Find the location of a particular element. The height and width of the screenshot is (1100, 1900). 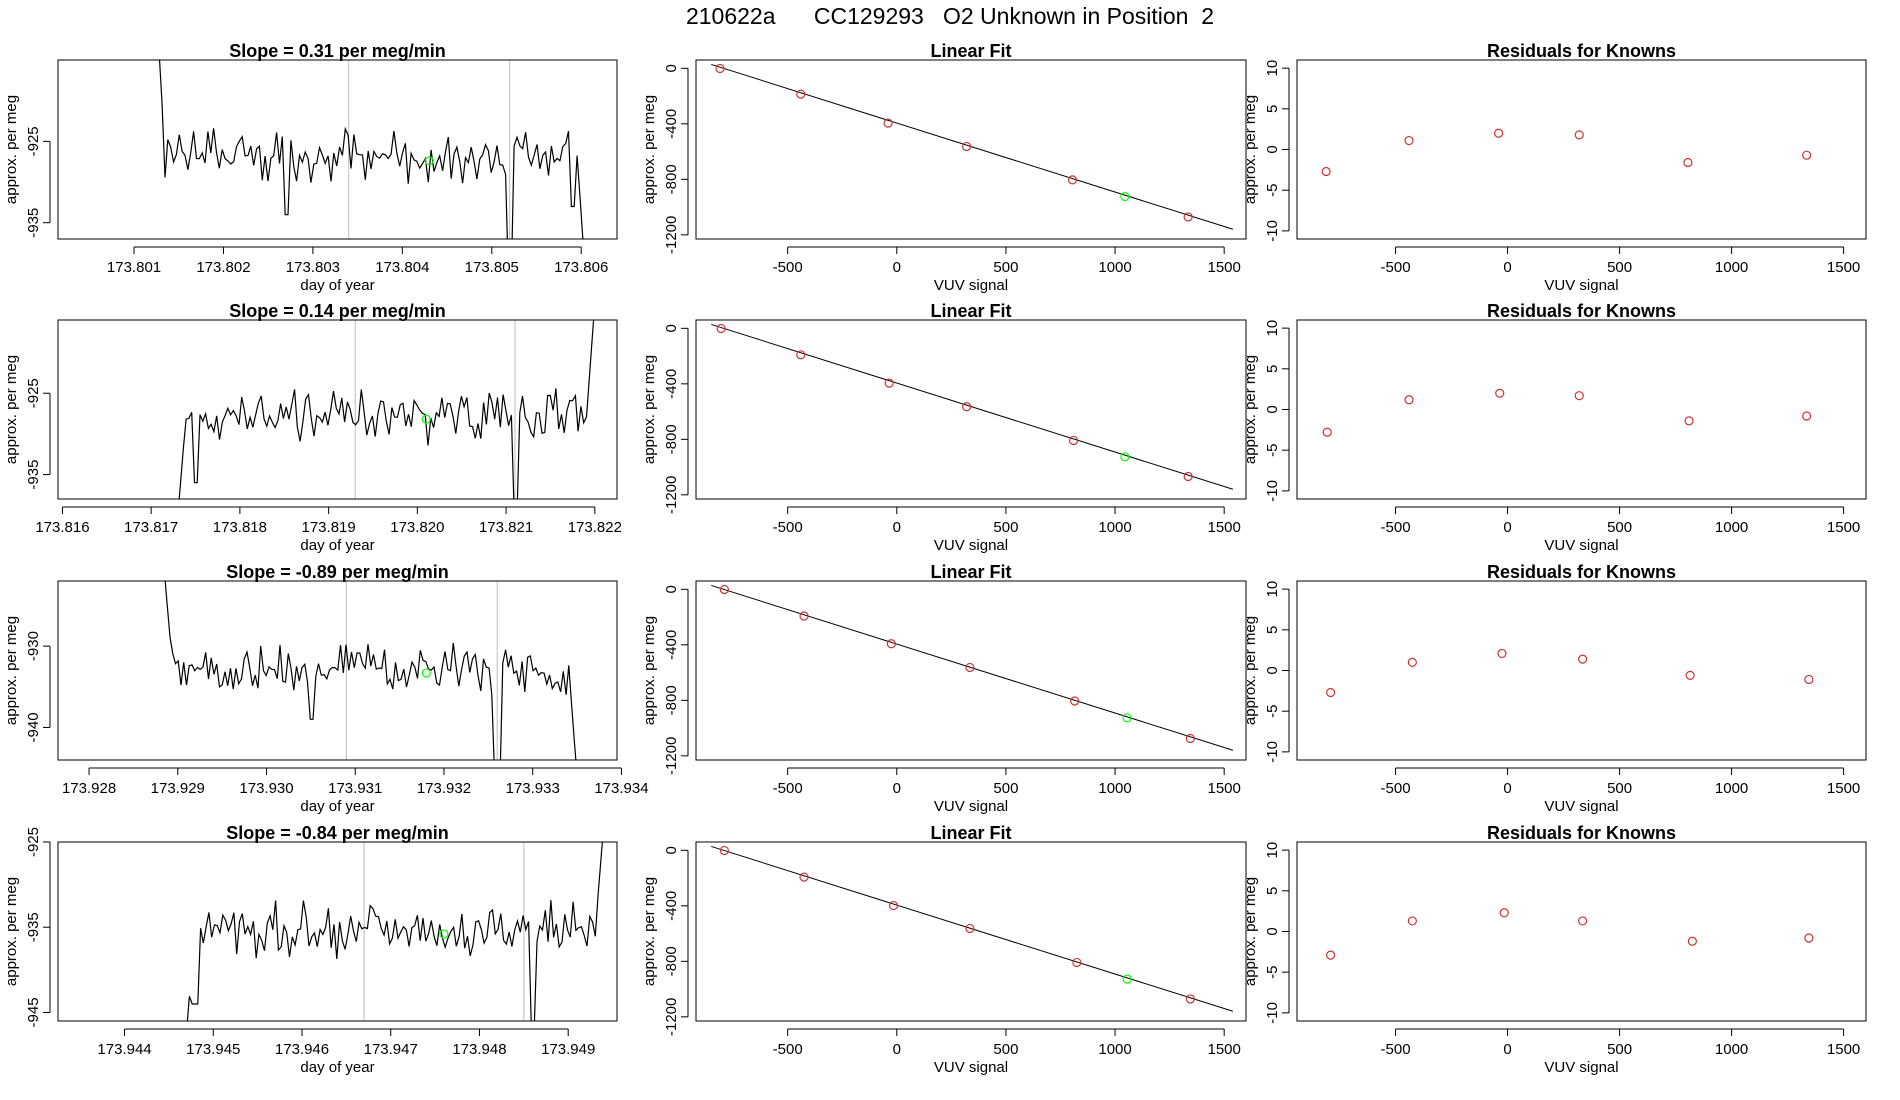

x-tick-label: 173.806 is located at coordinates (581, 267).